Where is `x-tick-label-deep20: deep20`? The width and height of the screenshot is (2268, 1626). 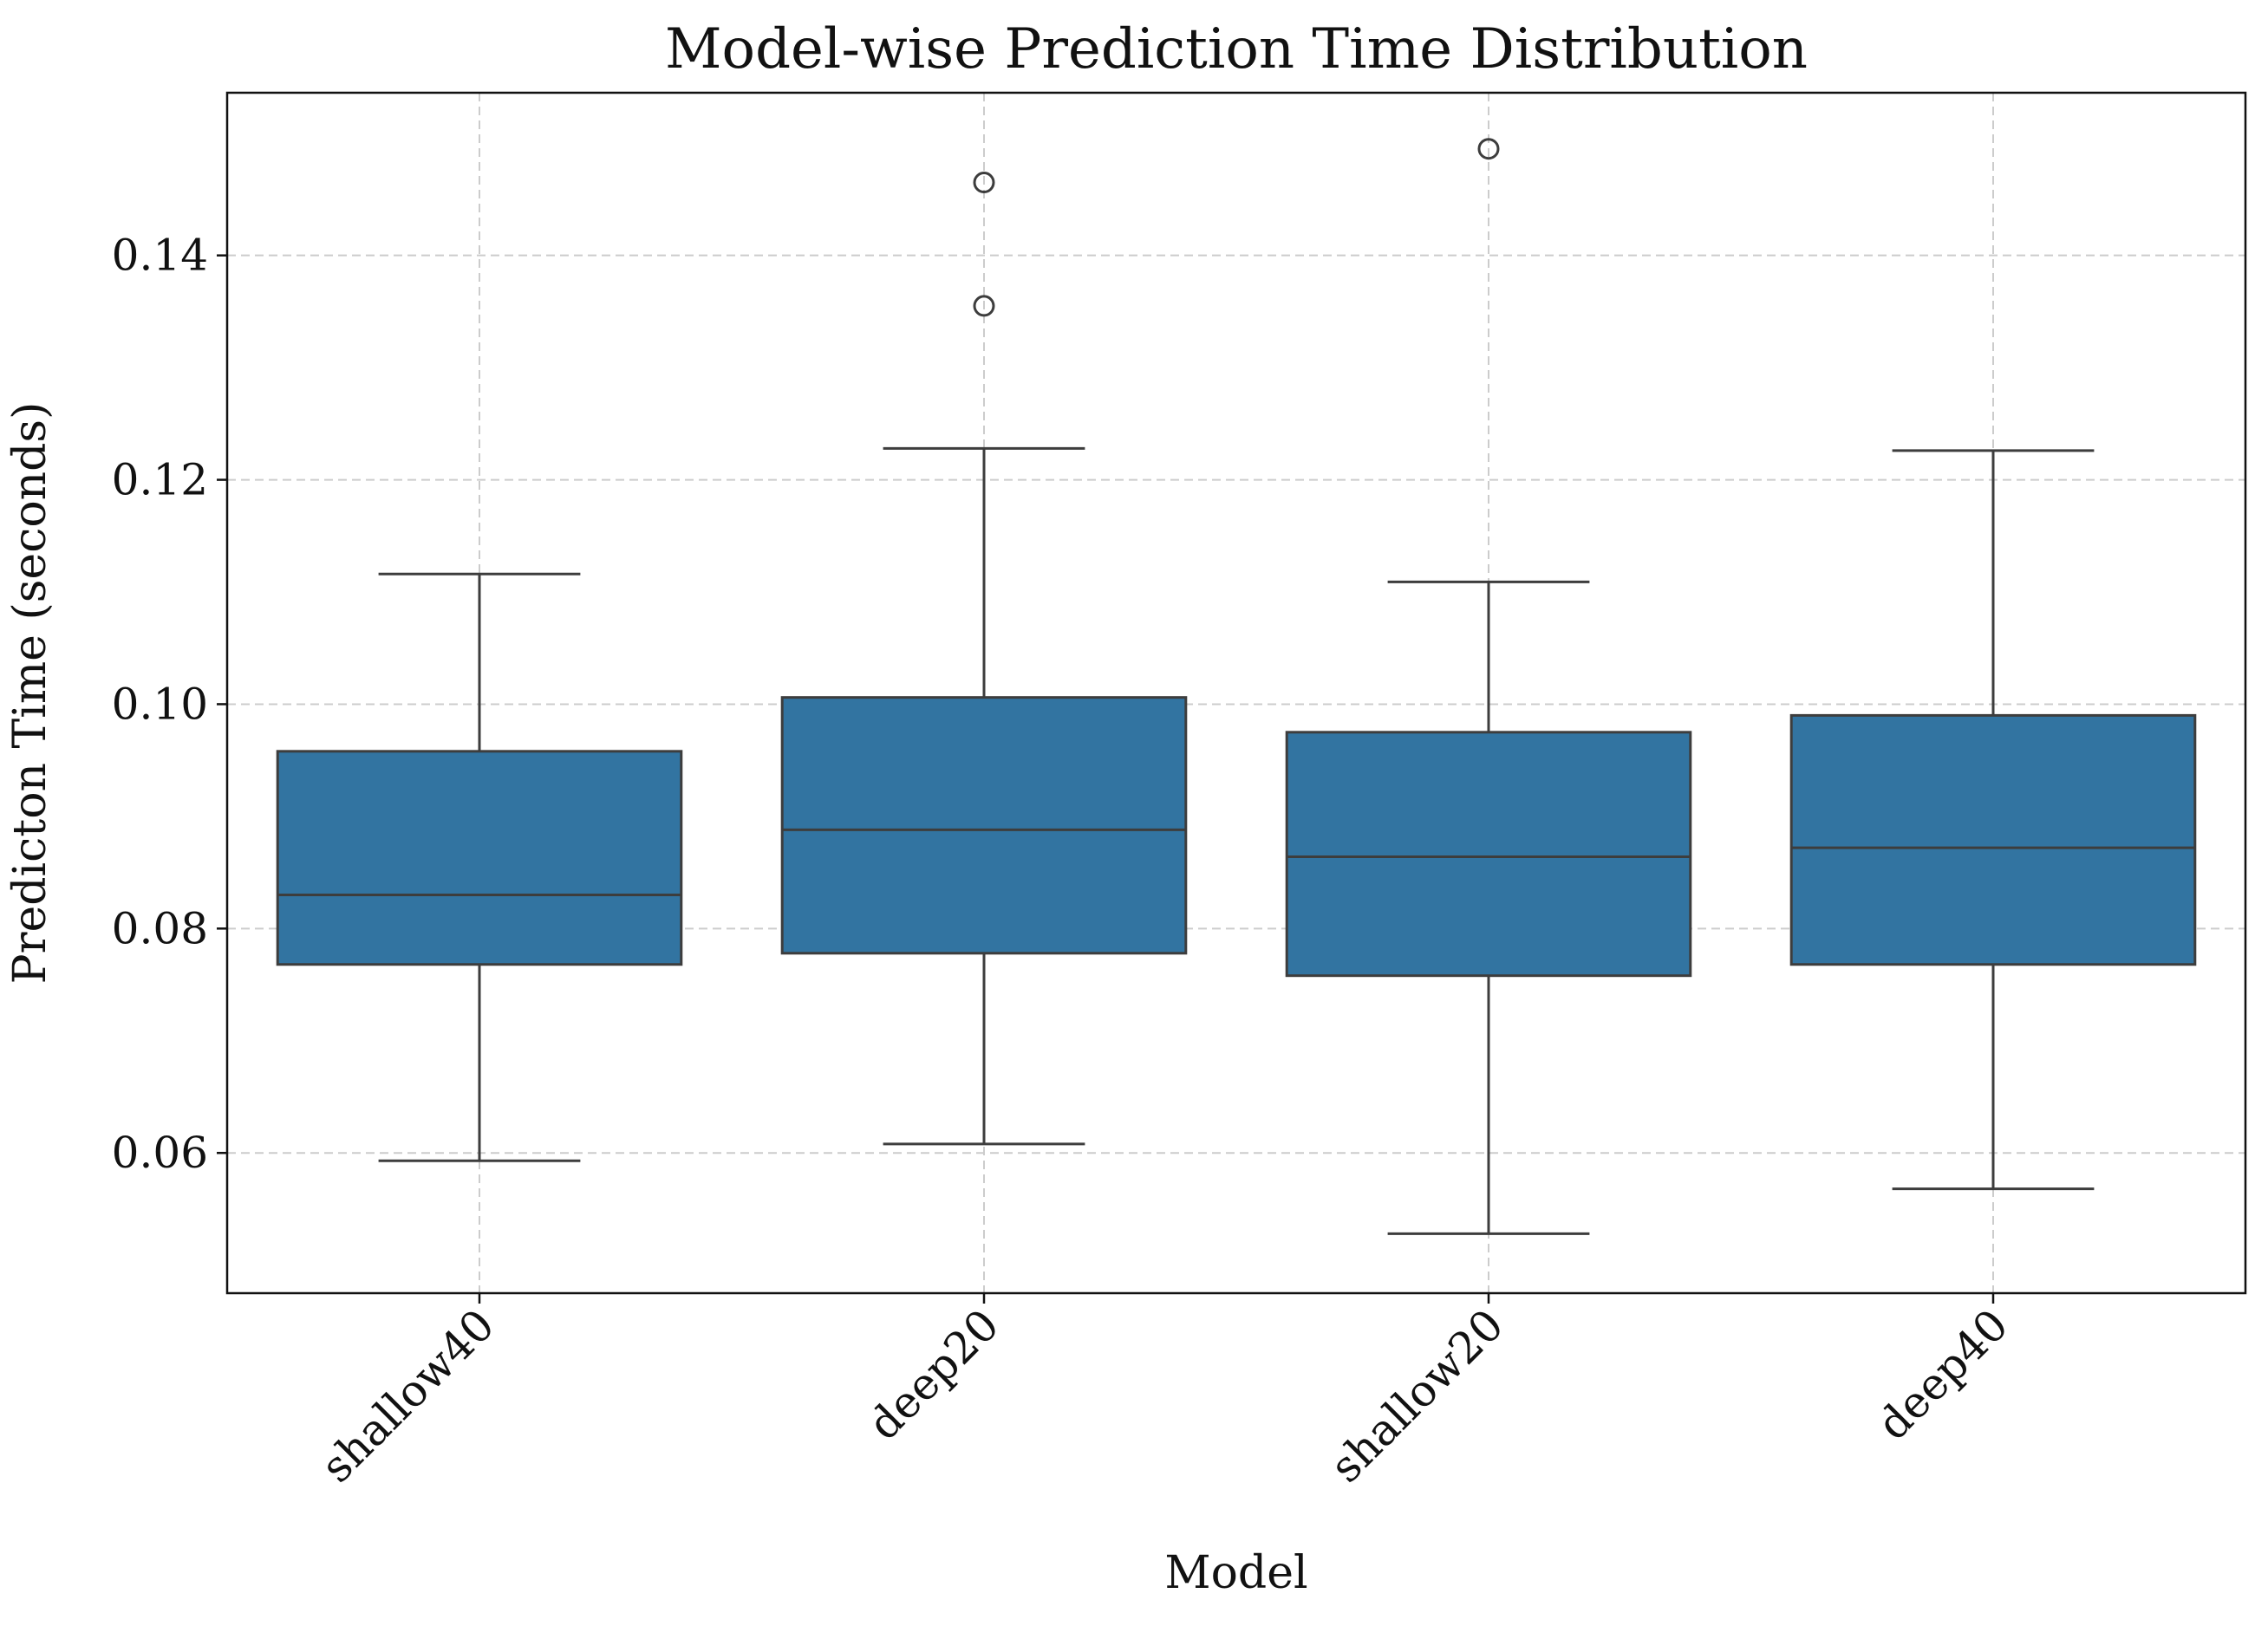
x-tick-label-deep20: deep20 is located at coordinates (933, 1374).